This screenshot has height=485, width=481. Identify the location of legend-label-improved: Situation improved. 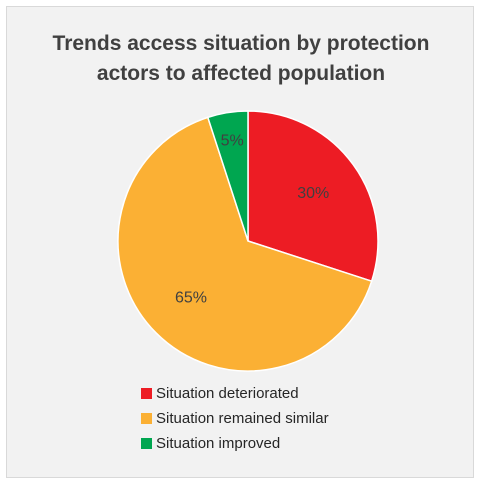
(218, 443).